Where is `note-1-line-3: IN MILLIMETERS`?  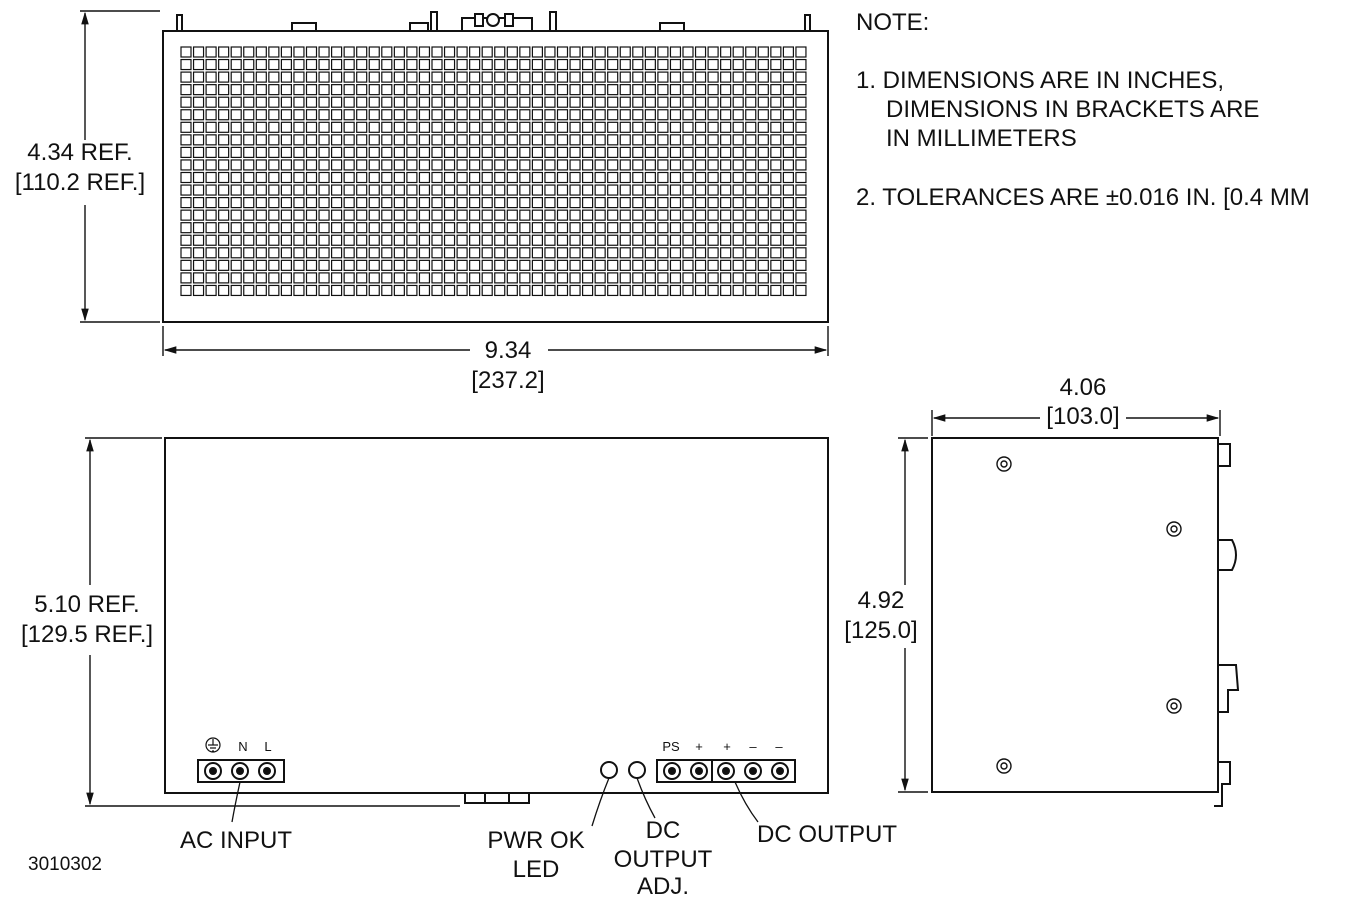 note-1-line-3: IN MILLIMETERS is located at coordinates (981, 138).